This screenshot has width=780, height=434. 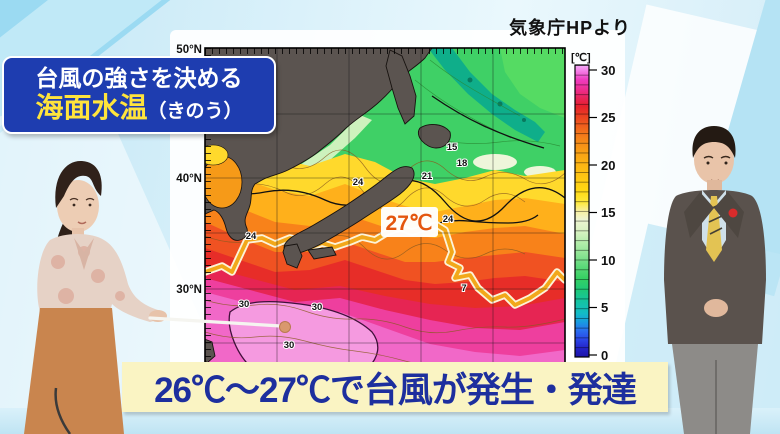 I want to click on temperature-callout: 27℃, so click(x=409, y=222).